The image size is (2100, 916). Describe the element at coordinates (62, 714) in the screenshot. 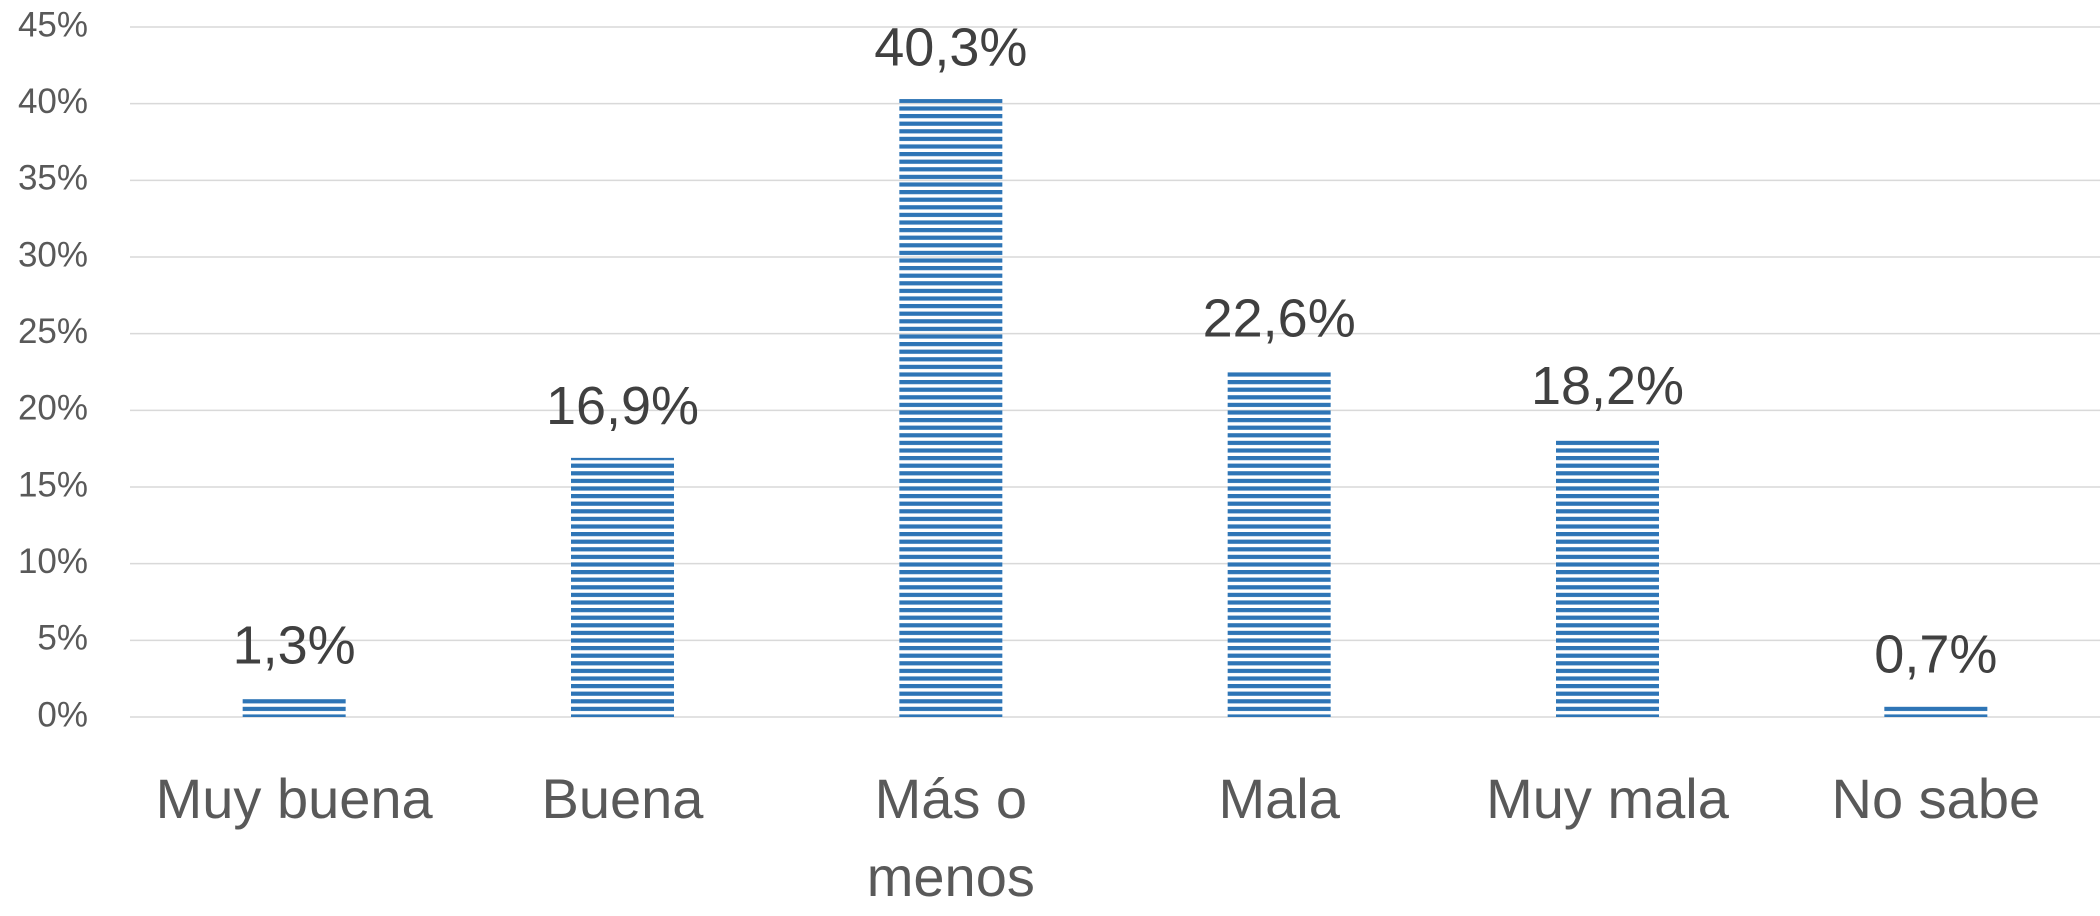

I see `y-tick-label: 0%` at that location.